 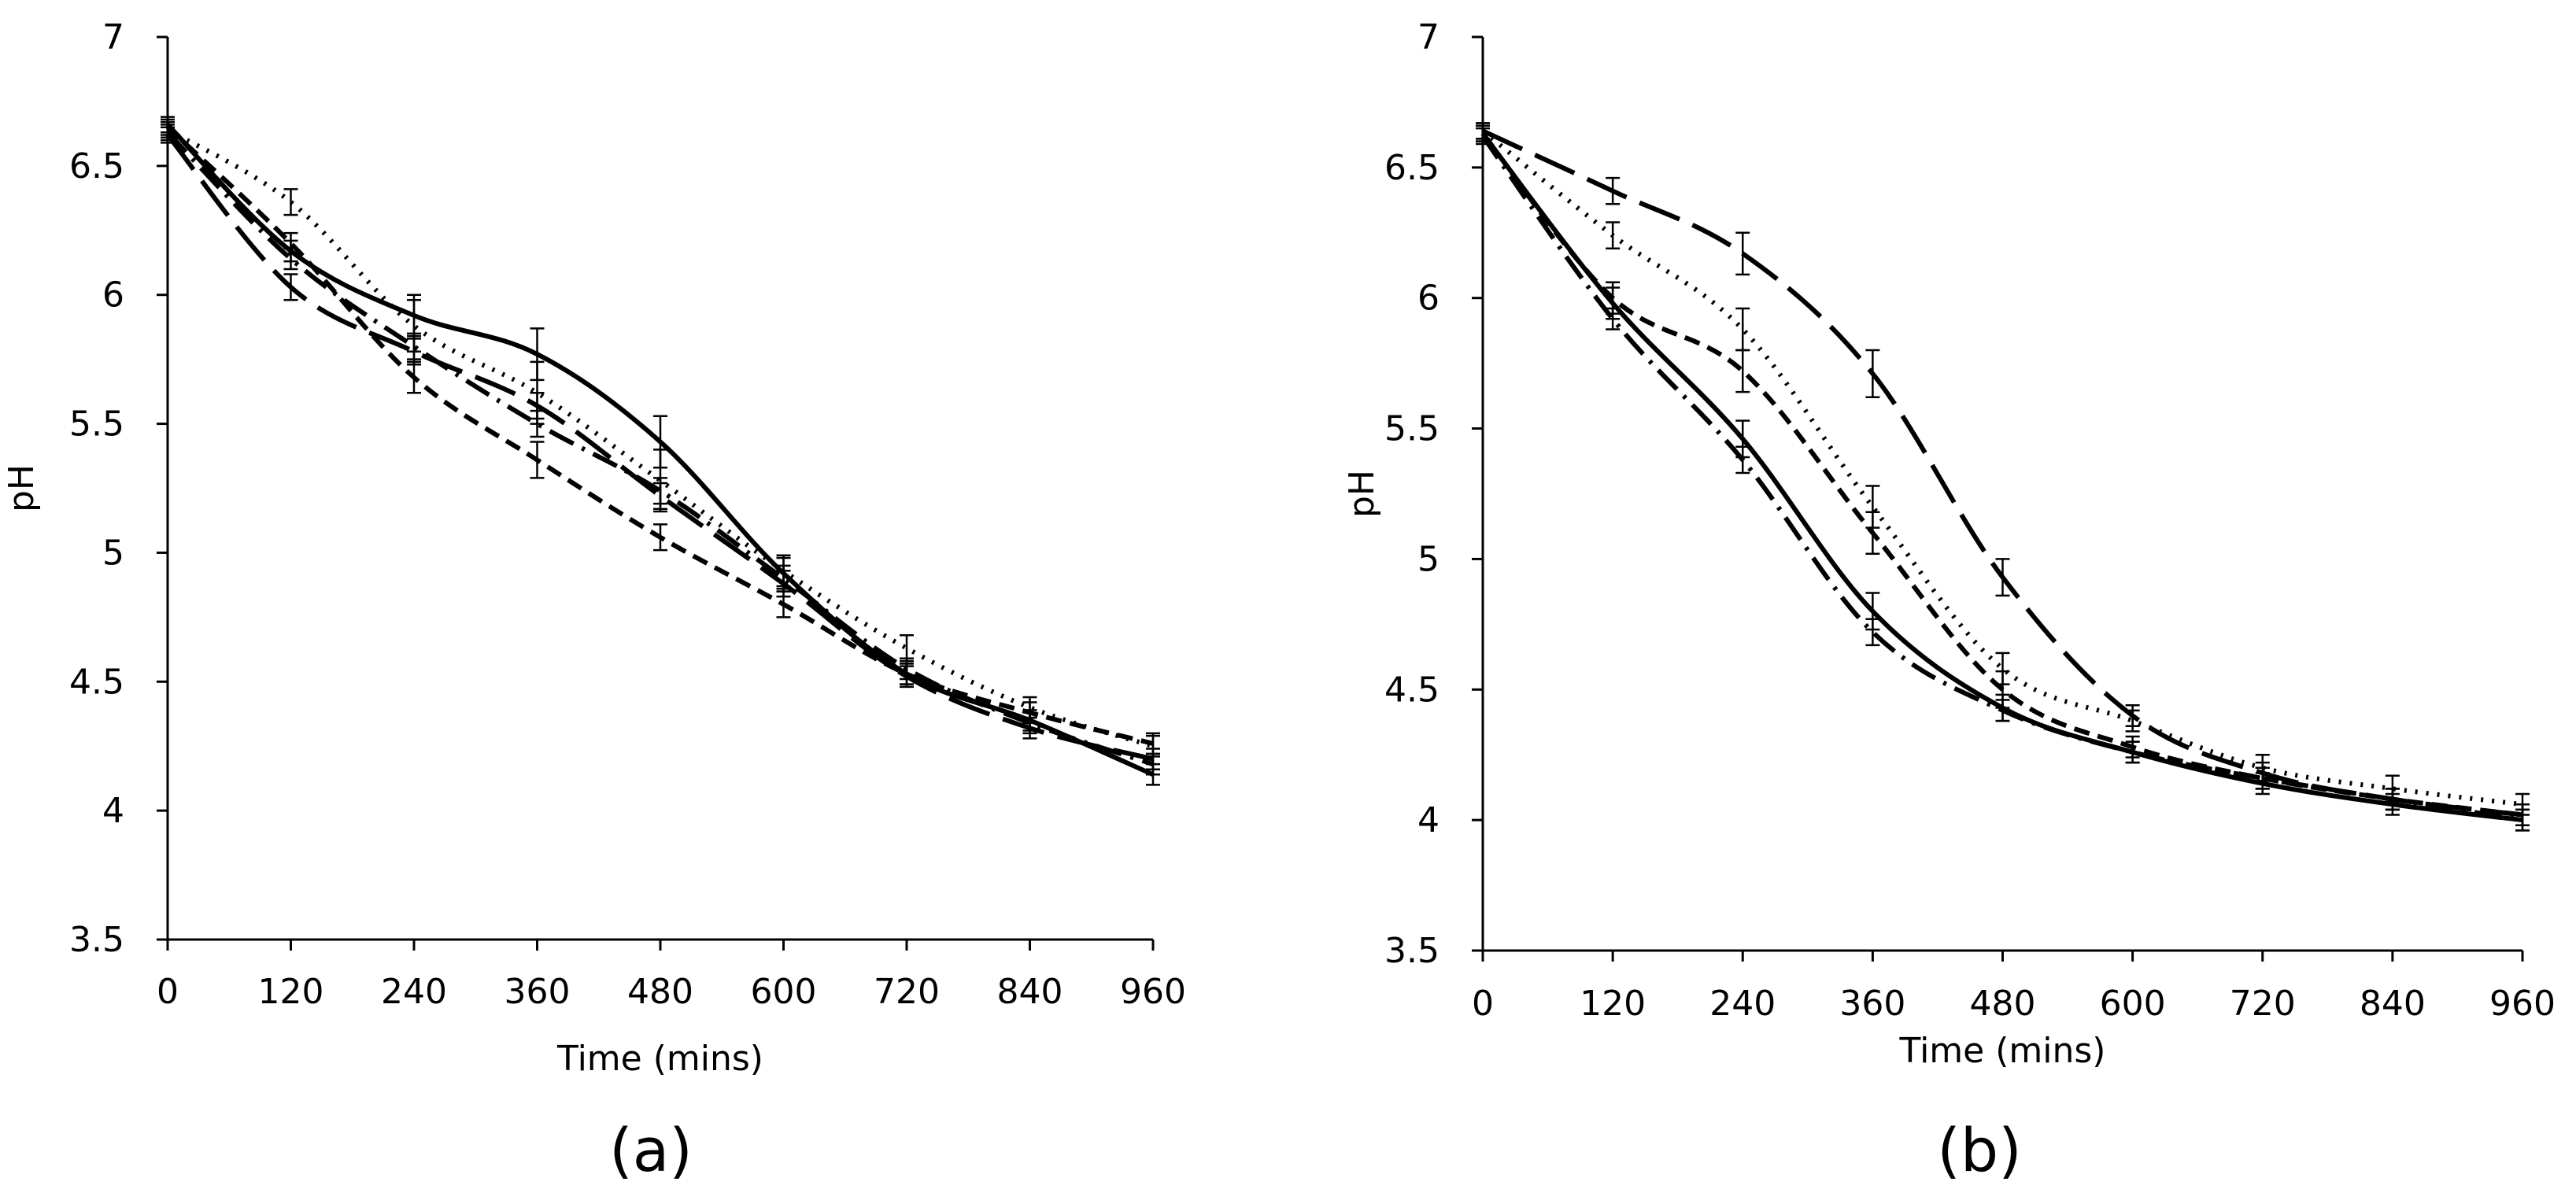 What do you see at coordinates (651, 1150) in the screenshot?
I see `panel-label: (a)` at bounding box center [651, 1150].